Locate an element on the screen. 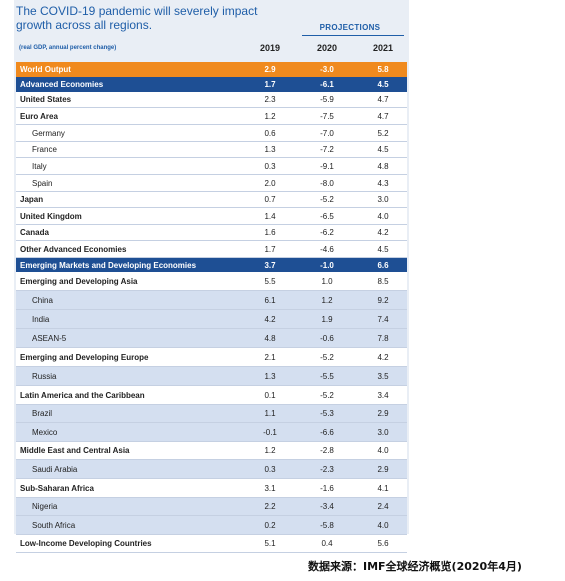 This screenshot has width=565, height=581. value-2020: -6.2 is located at coordinates (327, 232).